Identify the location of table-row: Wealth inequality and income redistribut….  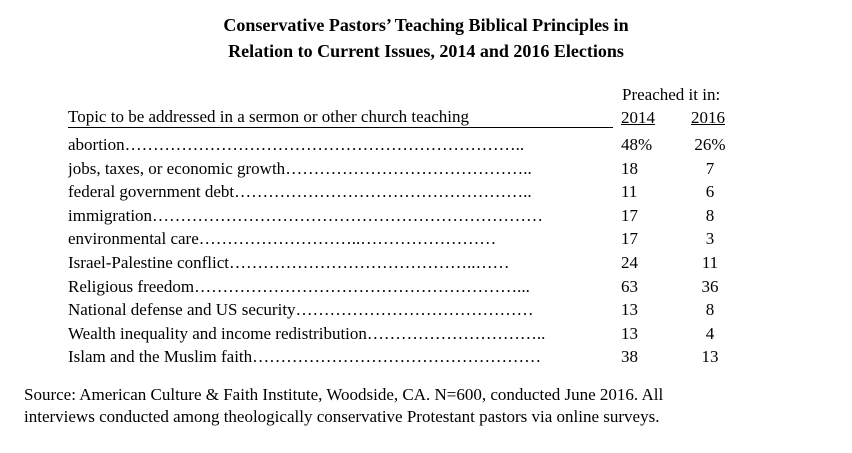
(418, 334).